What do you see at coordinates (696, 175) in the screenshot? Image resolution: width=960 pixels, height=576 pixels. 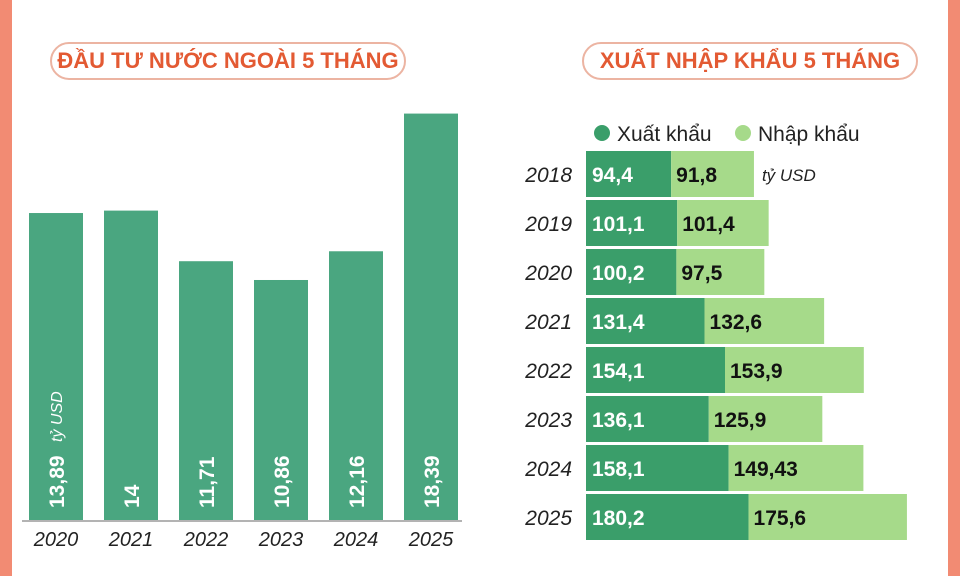 I see `import-value-label: 91,8` at bounding box center [696, 175].